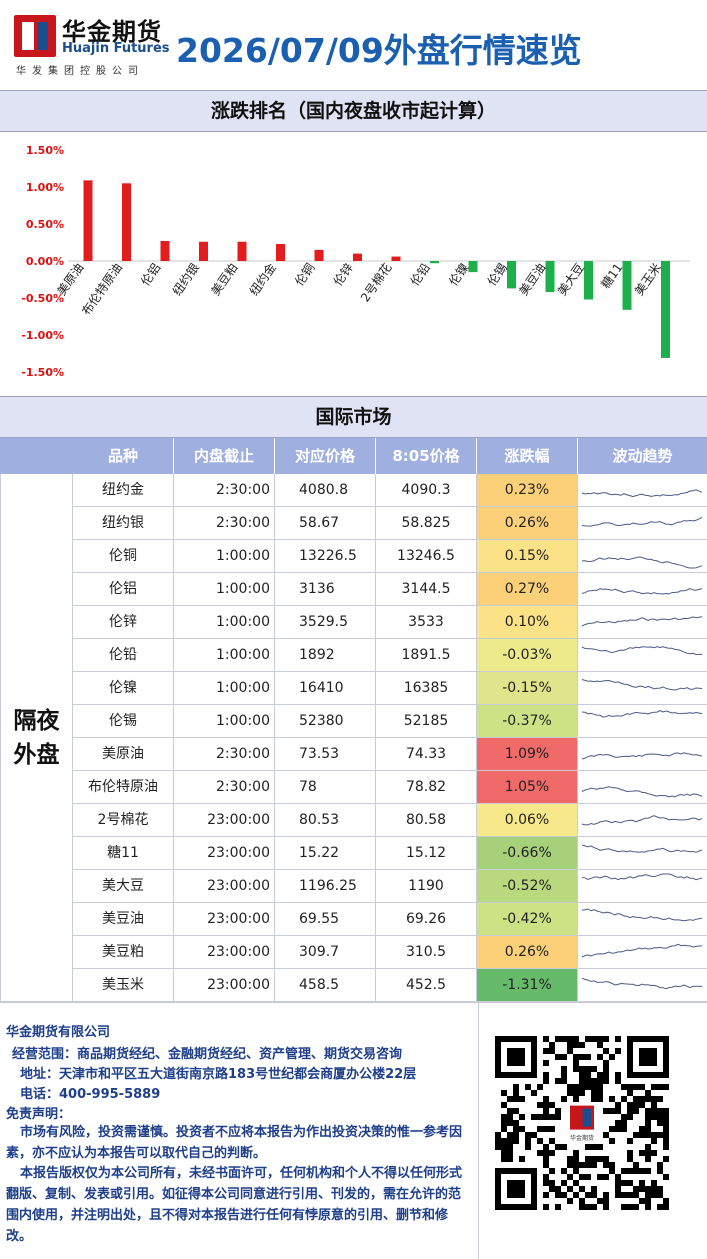 This screenshot has width=707, height=1259. I want to click on bar-伦铜, so click(319, 255).